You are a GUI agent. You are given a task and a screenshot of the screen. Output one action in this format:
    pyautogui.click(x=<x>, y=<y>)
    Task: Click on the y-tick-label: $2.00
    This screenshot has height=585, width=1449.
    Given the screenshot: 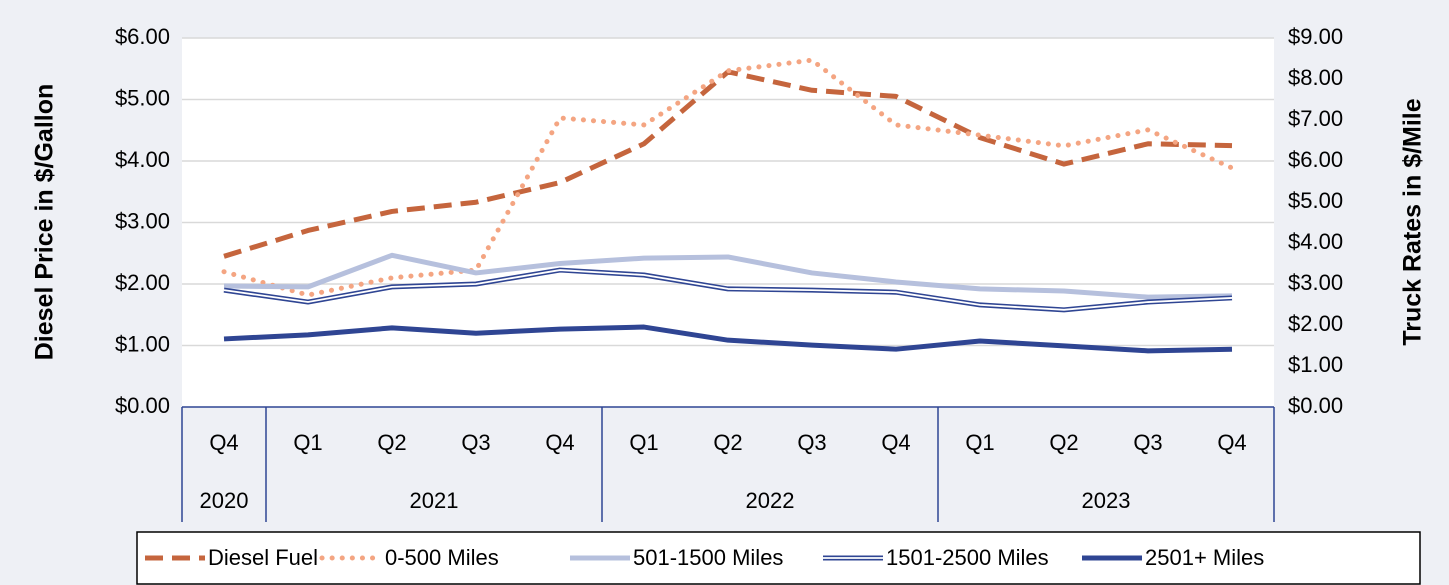 What is the action you would take?
    pyautogui.click(x=142, y=282)
    